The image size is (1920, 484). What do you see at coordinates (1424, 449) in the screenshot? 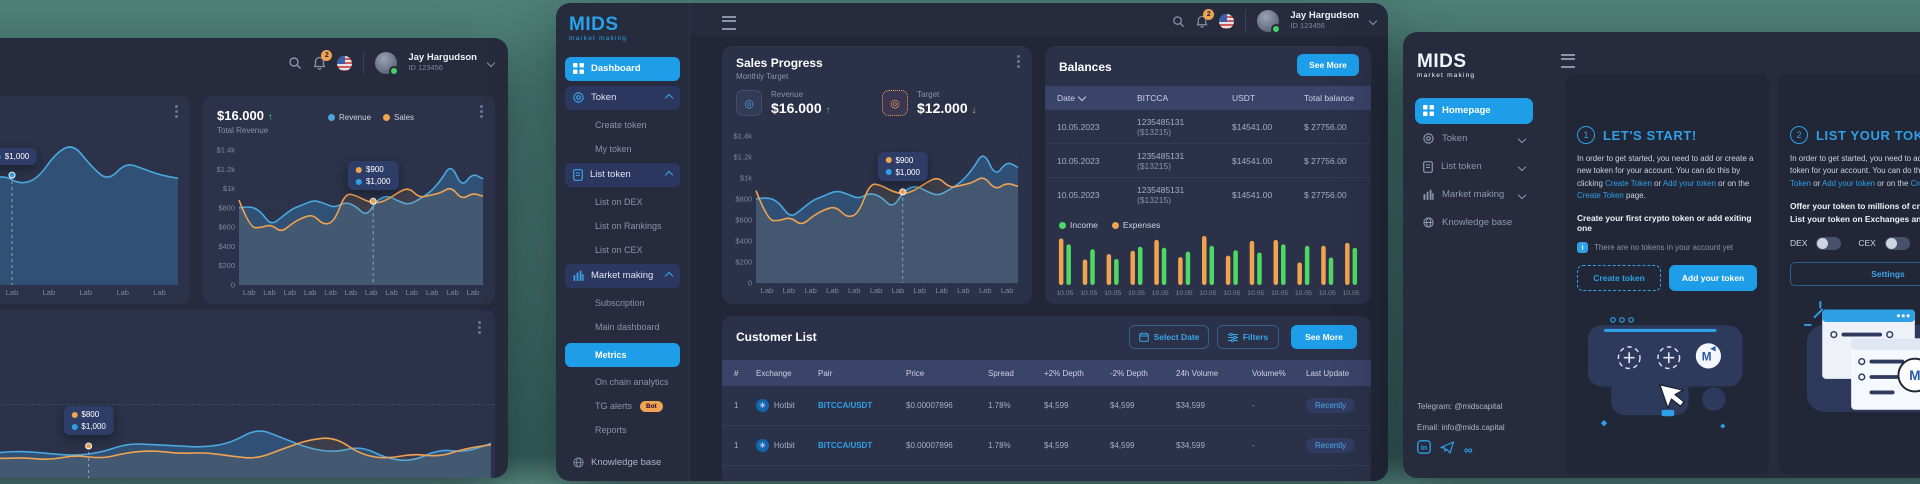
I see `linkedin-icon: in` at bounding box center [1424, 449].